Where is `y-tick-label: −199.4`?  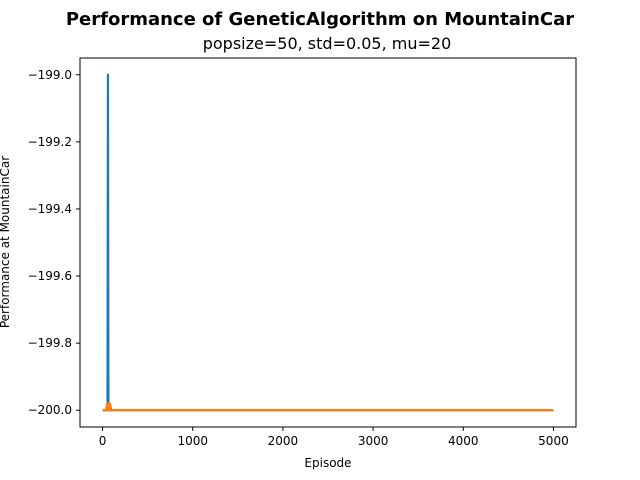 y-tick-label: −199.4 is located at coordinates (50, 209).